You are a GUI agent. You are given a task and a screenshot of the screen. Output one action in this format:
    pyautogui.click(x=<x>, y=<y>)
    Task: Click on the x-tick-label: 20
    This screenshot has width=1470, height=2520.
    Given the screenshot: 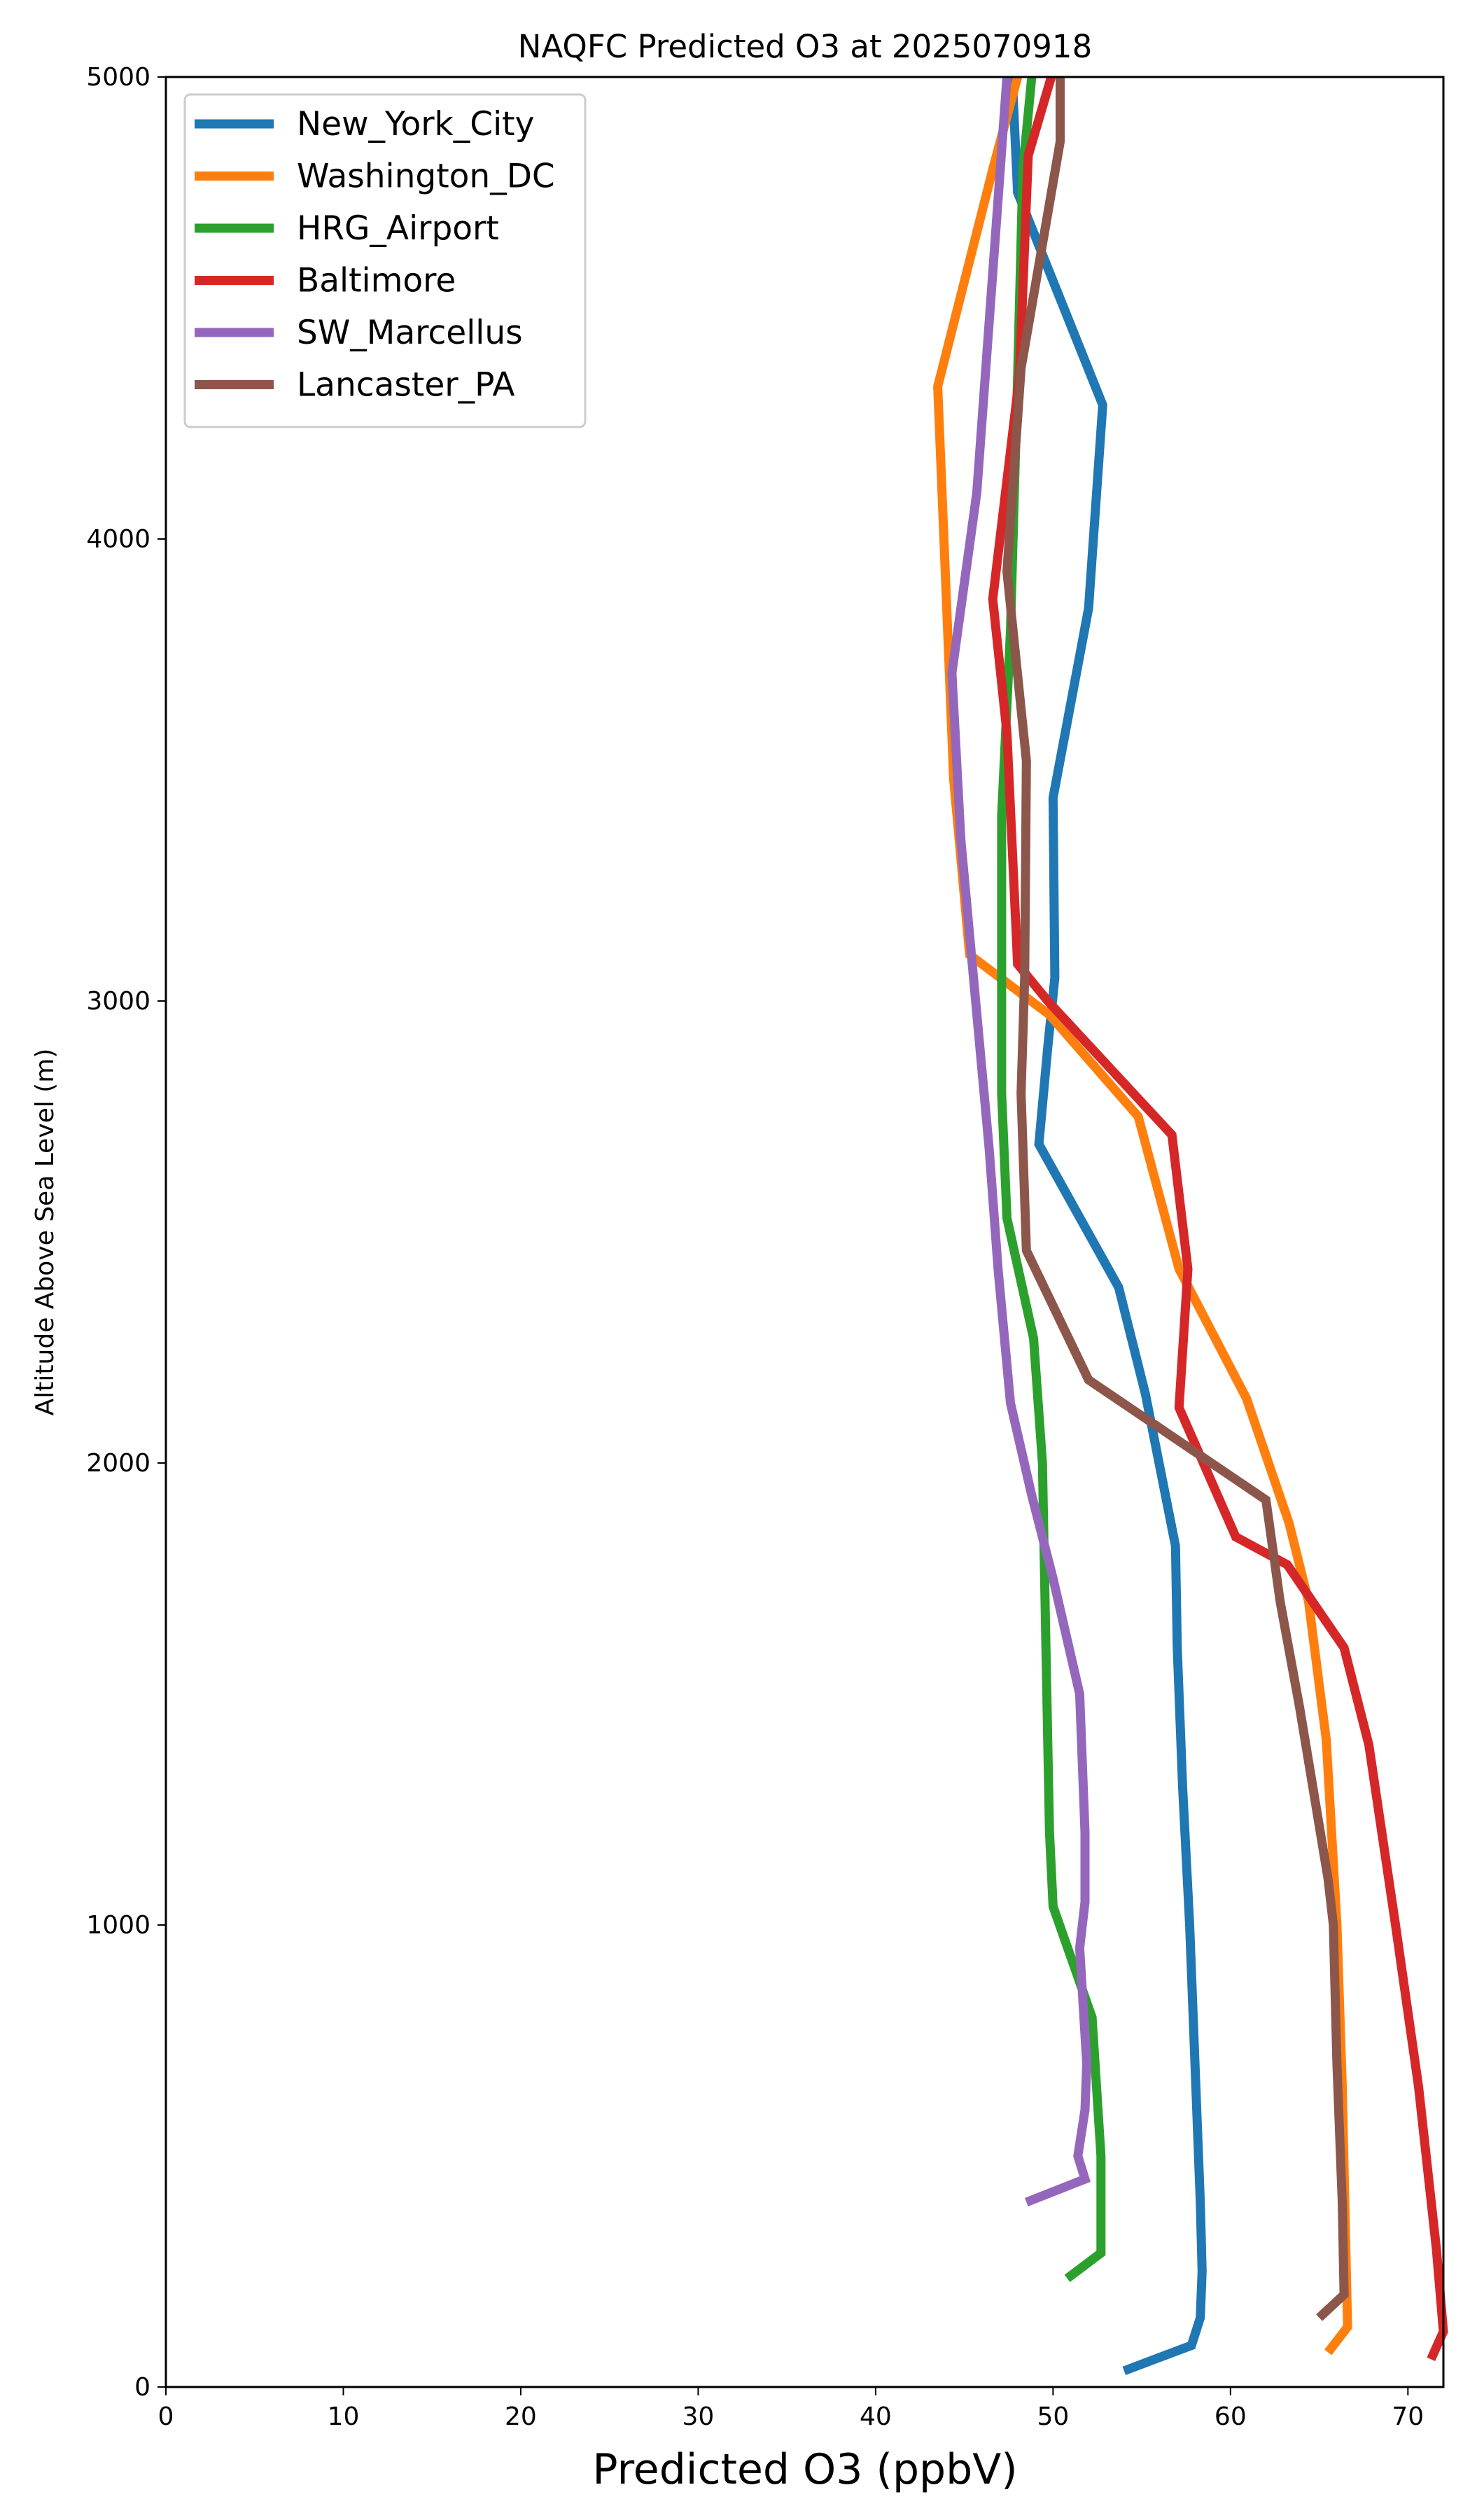 What is the action you would take?
    pyautogui.click(x=521, y=2416)
    